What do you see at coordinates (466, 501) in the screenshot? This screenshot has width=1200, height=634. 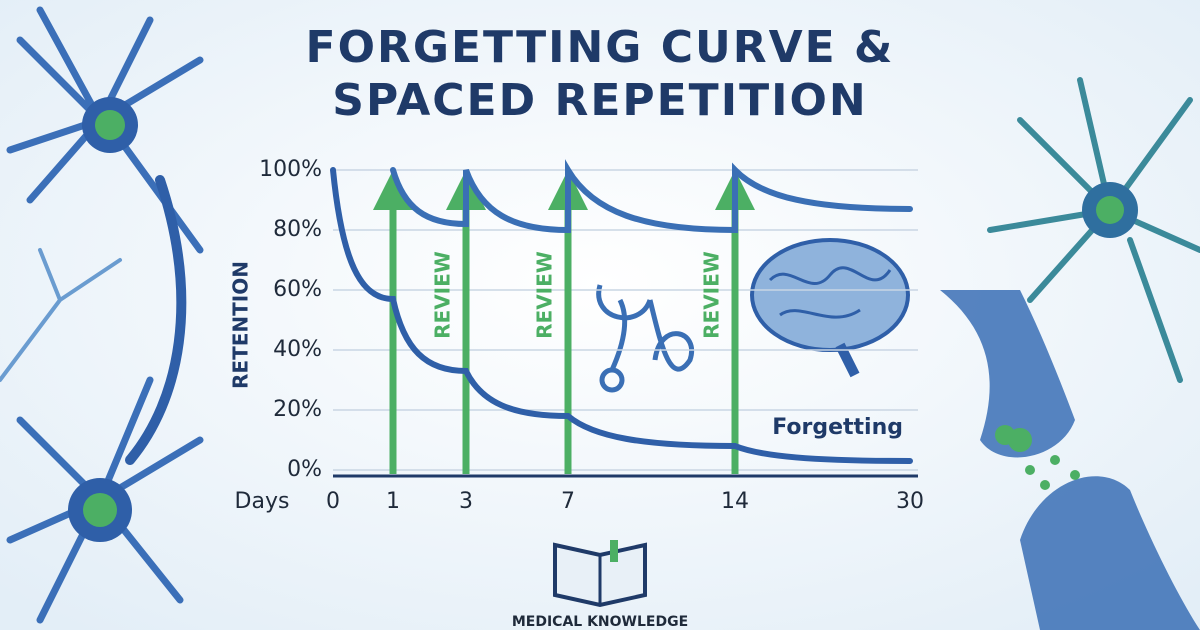 I see `x-tick-label: 3` at bounding box center [466, 501].